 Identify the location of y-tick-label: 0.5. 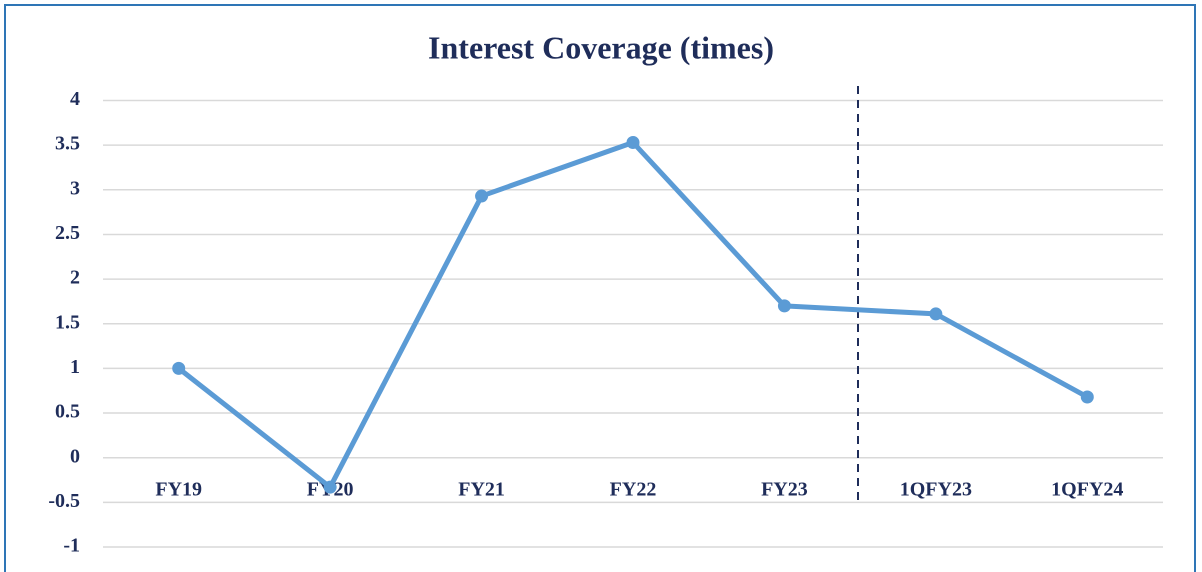
(67, 412).